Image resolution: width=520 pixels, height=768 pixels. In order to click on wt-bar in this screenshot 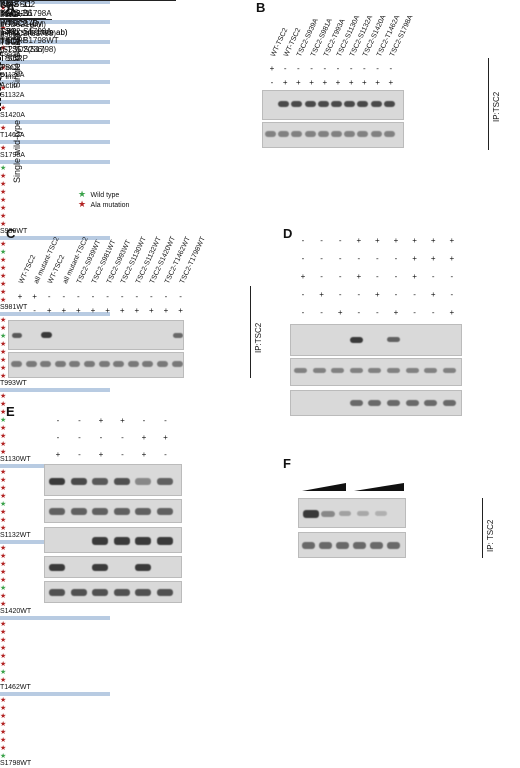, I will do `click(55, 238)`.